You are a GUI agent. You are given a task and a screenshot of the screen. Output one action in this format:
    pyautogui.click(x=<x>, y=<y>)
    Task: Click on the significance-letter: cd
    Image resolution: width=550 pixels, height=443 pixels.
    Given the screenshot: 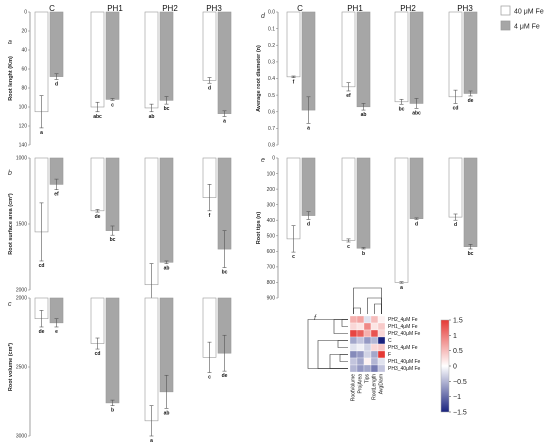 What is the action you would take?
    pyautogui.click(x=456, y=108)
    